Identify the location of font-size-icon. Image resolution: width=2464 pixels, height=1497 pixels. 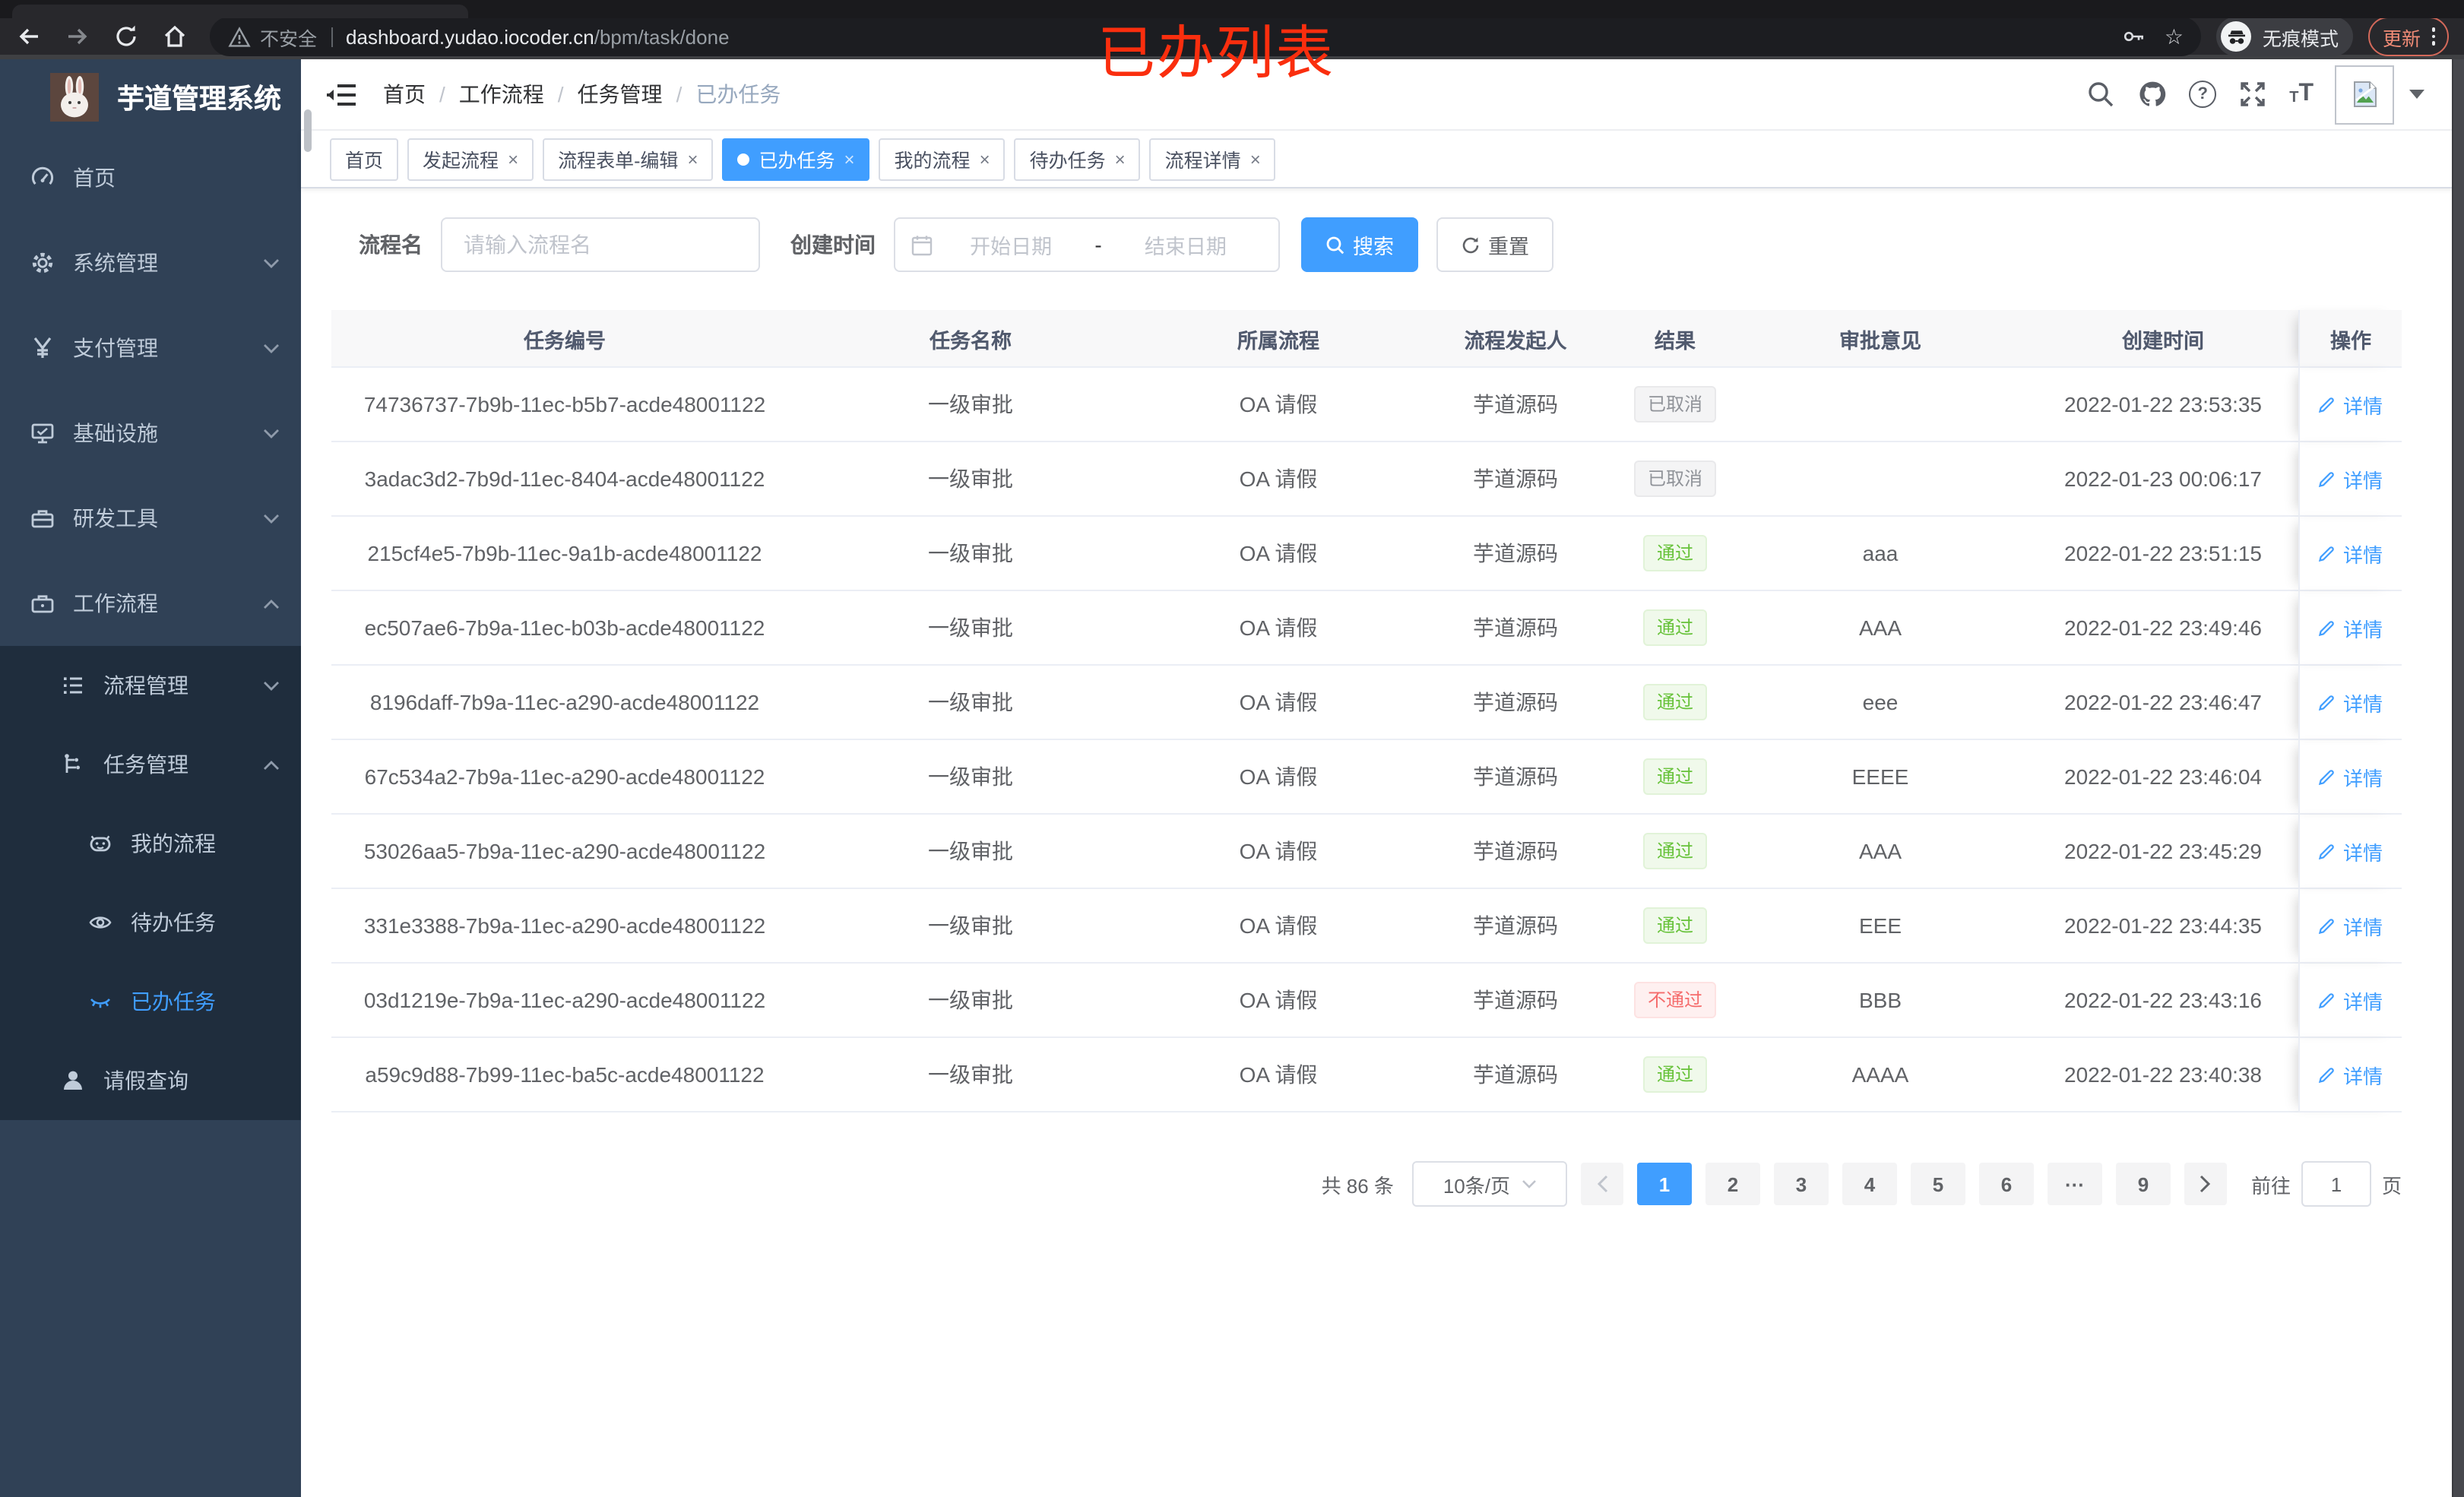
(2301, 94).